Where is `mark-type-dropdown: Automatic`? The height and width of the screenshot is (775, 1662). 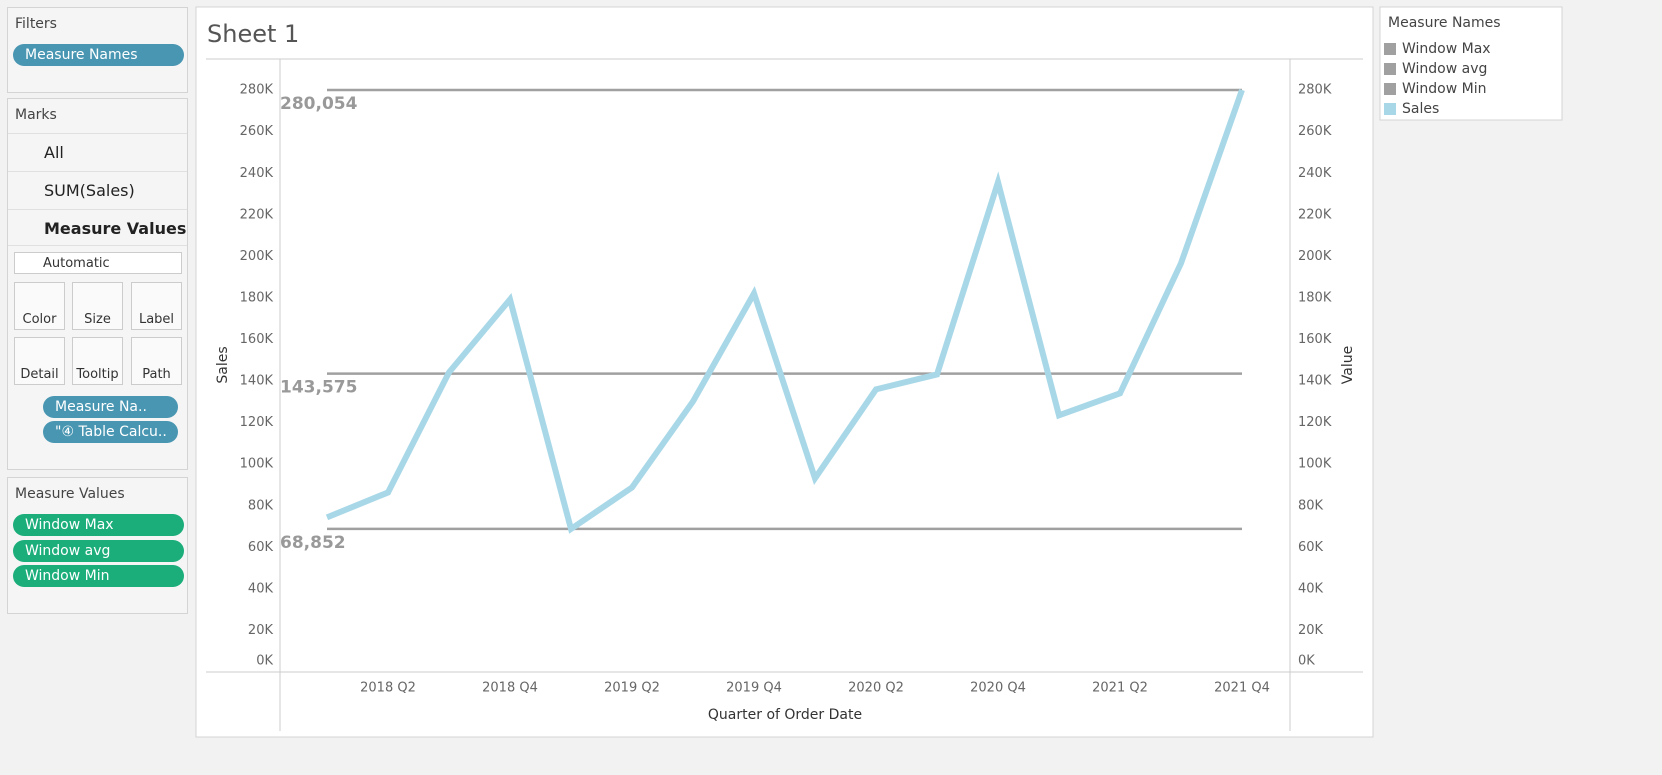
mark-type-dropdown: Automatic is located at coordinates (98, 263).